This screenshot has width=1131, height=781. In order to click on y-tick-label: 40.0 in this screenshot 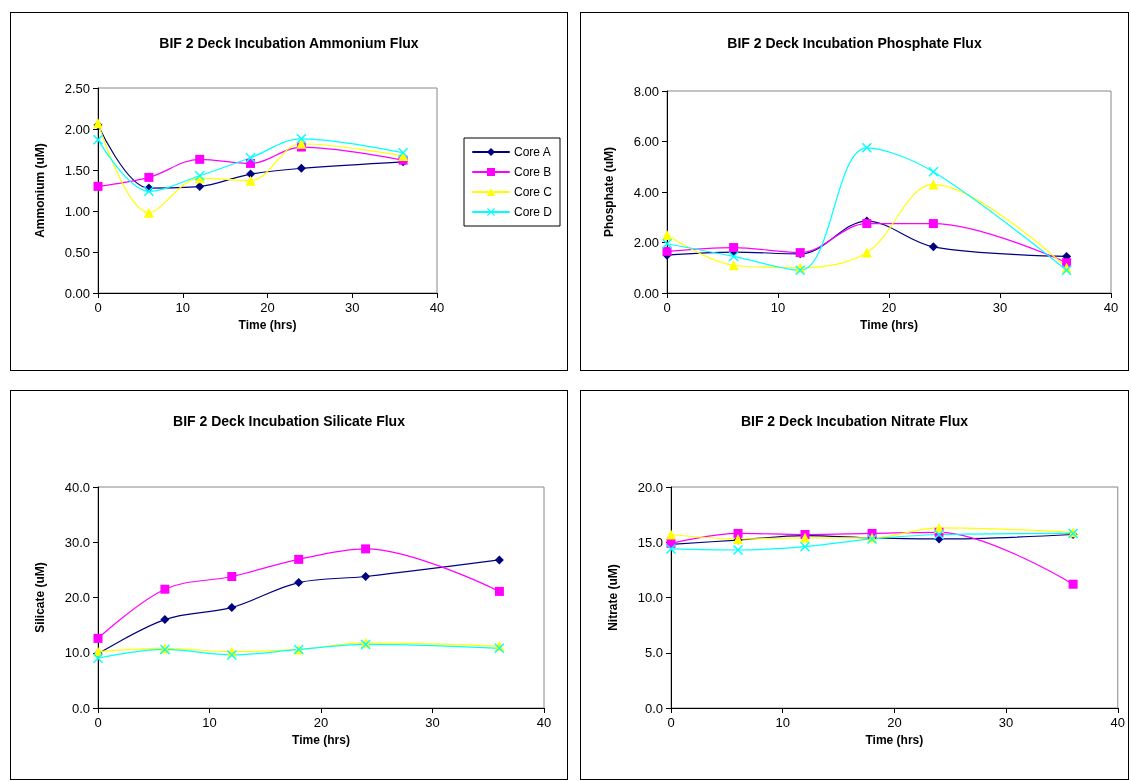, I will do `click(77, 487)`.